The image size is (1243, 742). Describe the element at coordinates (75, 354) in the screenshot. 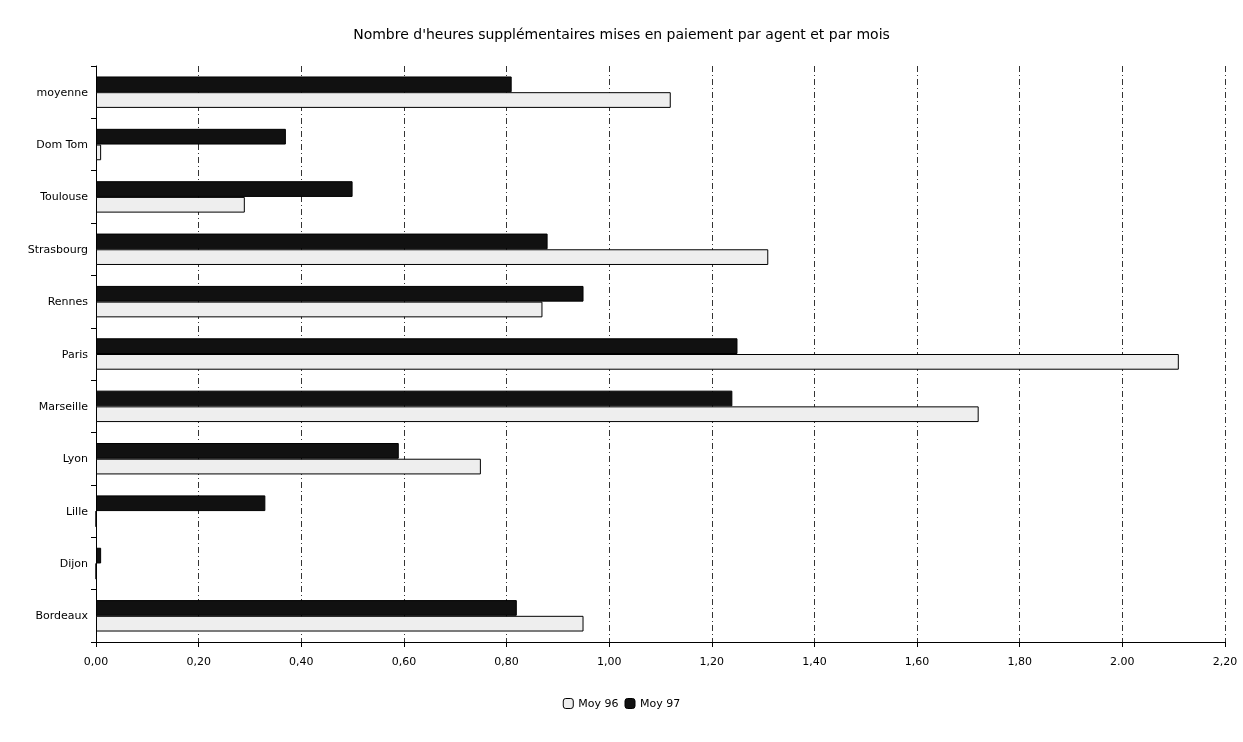

I see `y-tick-label: Paris` at that location.